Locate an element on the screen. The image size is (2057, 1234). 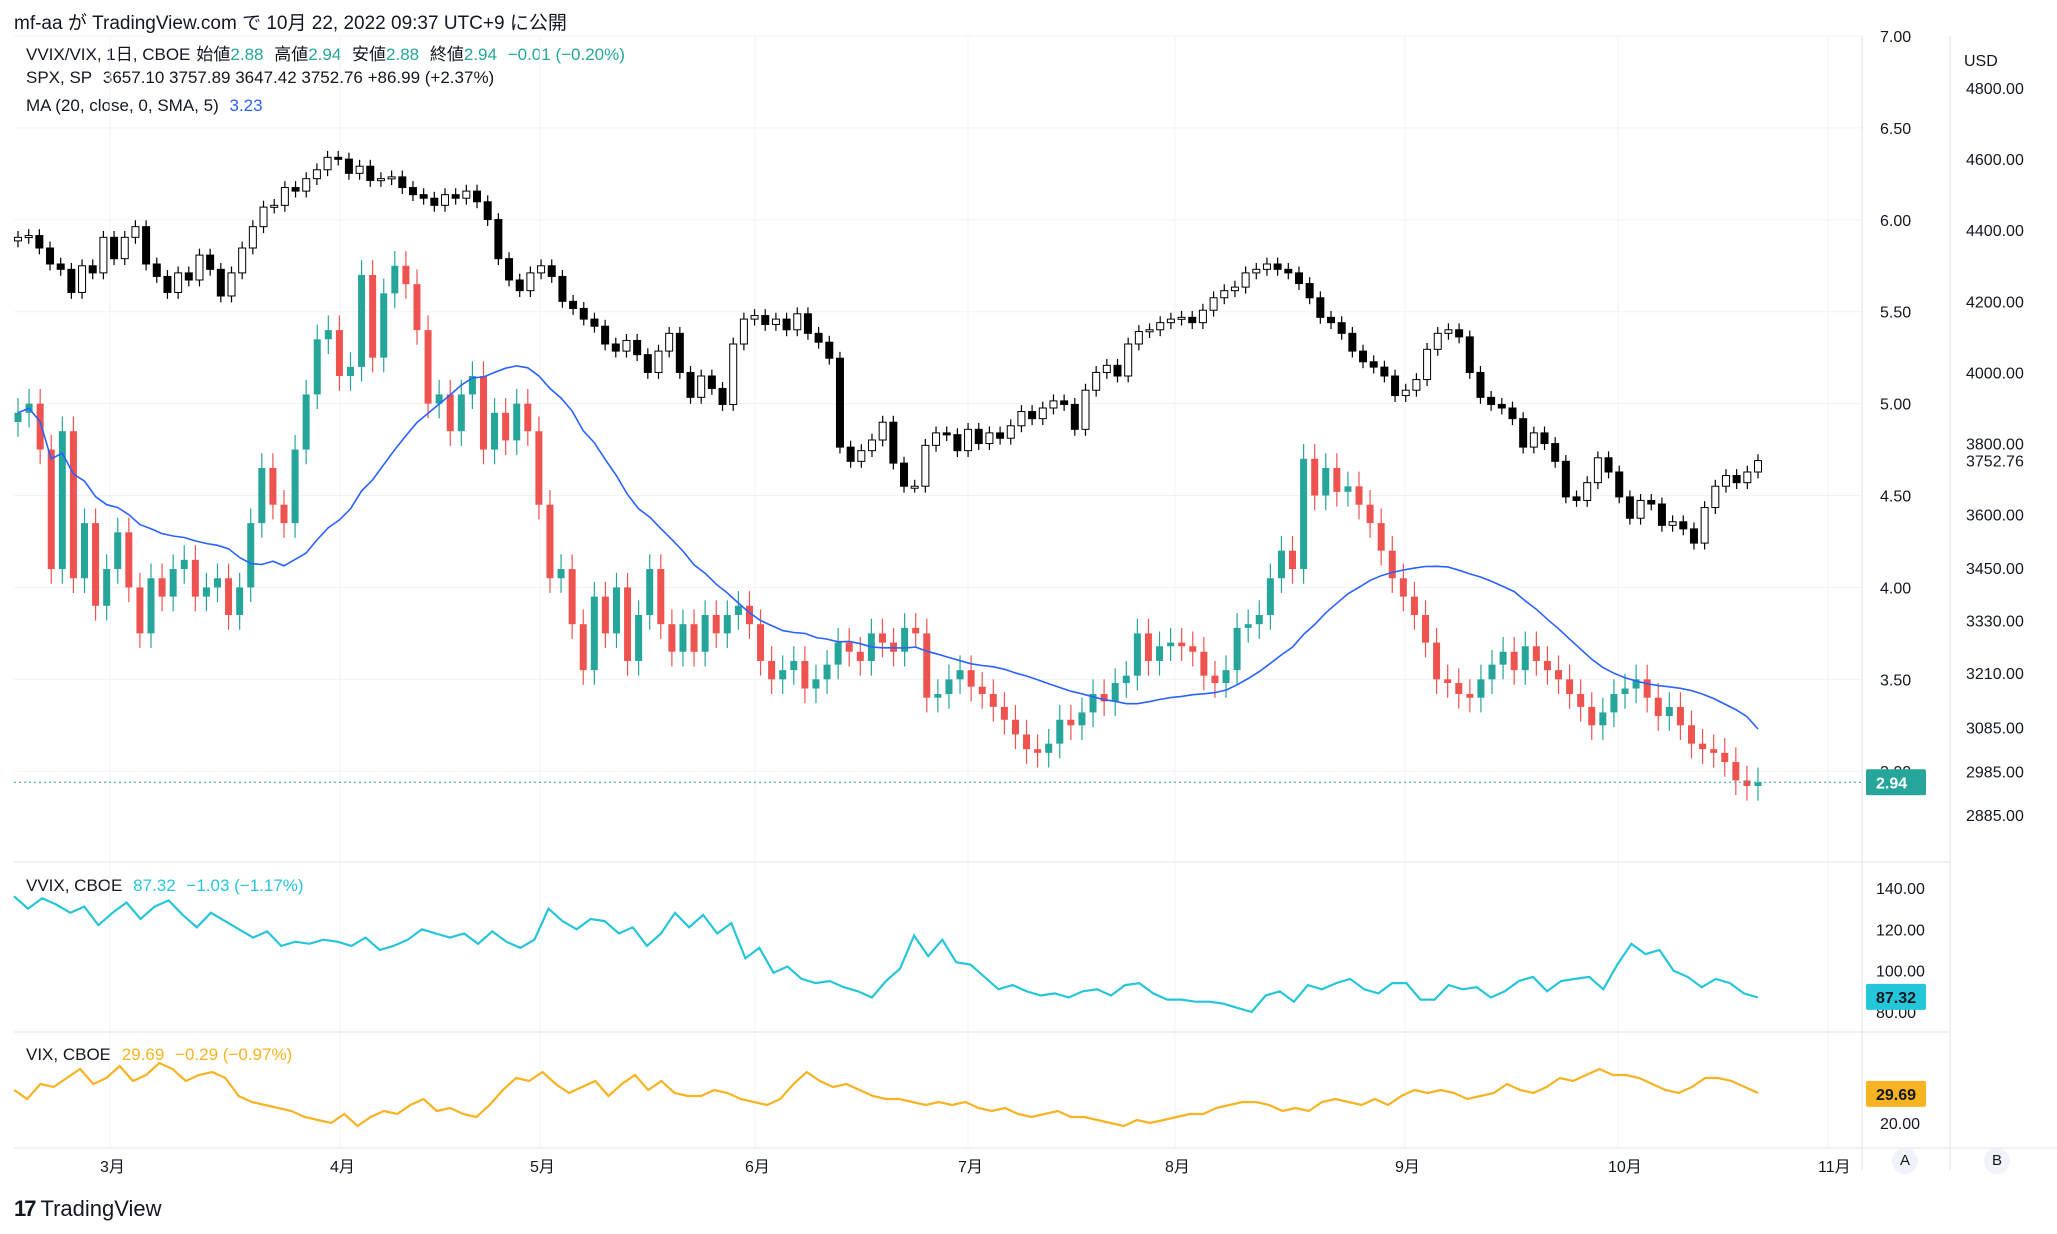
vix-axis: 20.00 is located at coordinates (1900, 1124).